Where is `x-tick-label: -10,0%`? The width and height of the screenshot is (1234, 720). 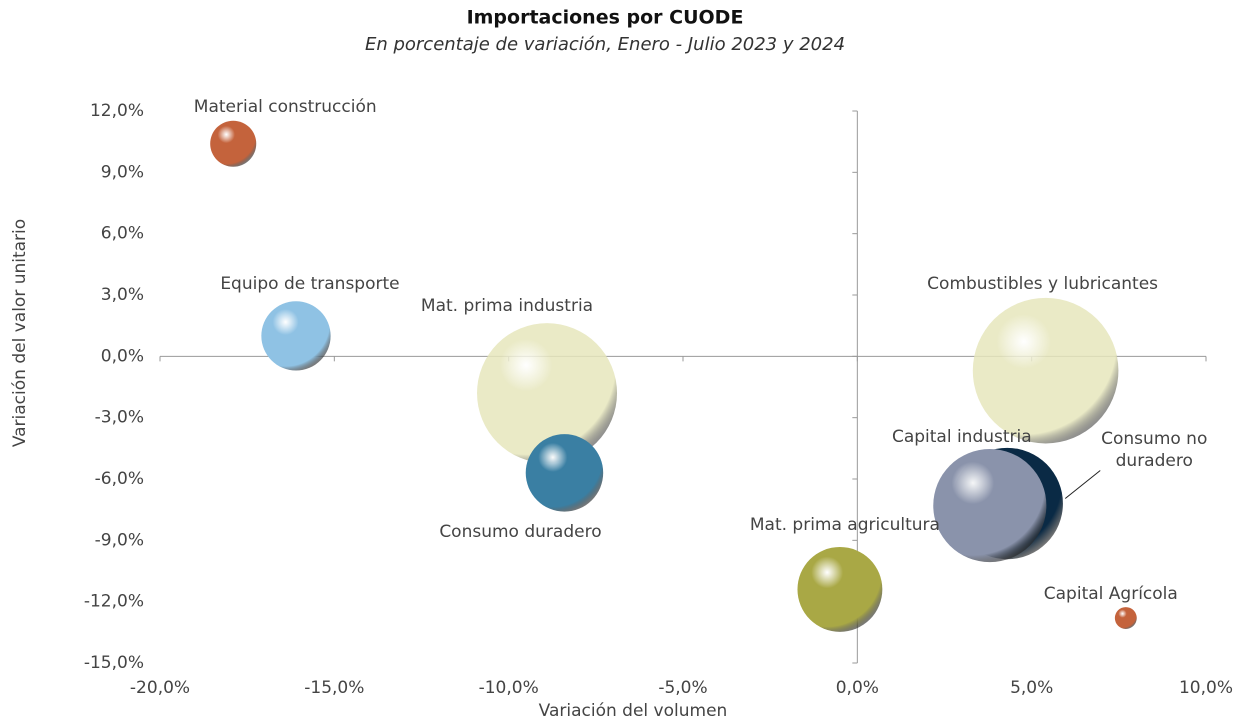
x-tick-label: -10,0% is located at coordinates (509, 688).